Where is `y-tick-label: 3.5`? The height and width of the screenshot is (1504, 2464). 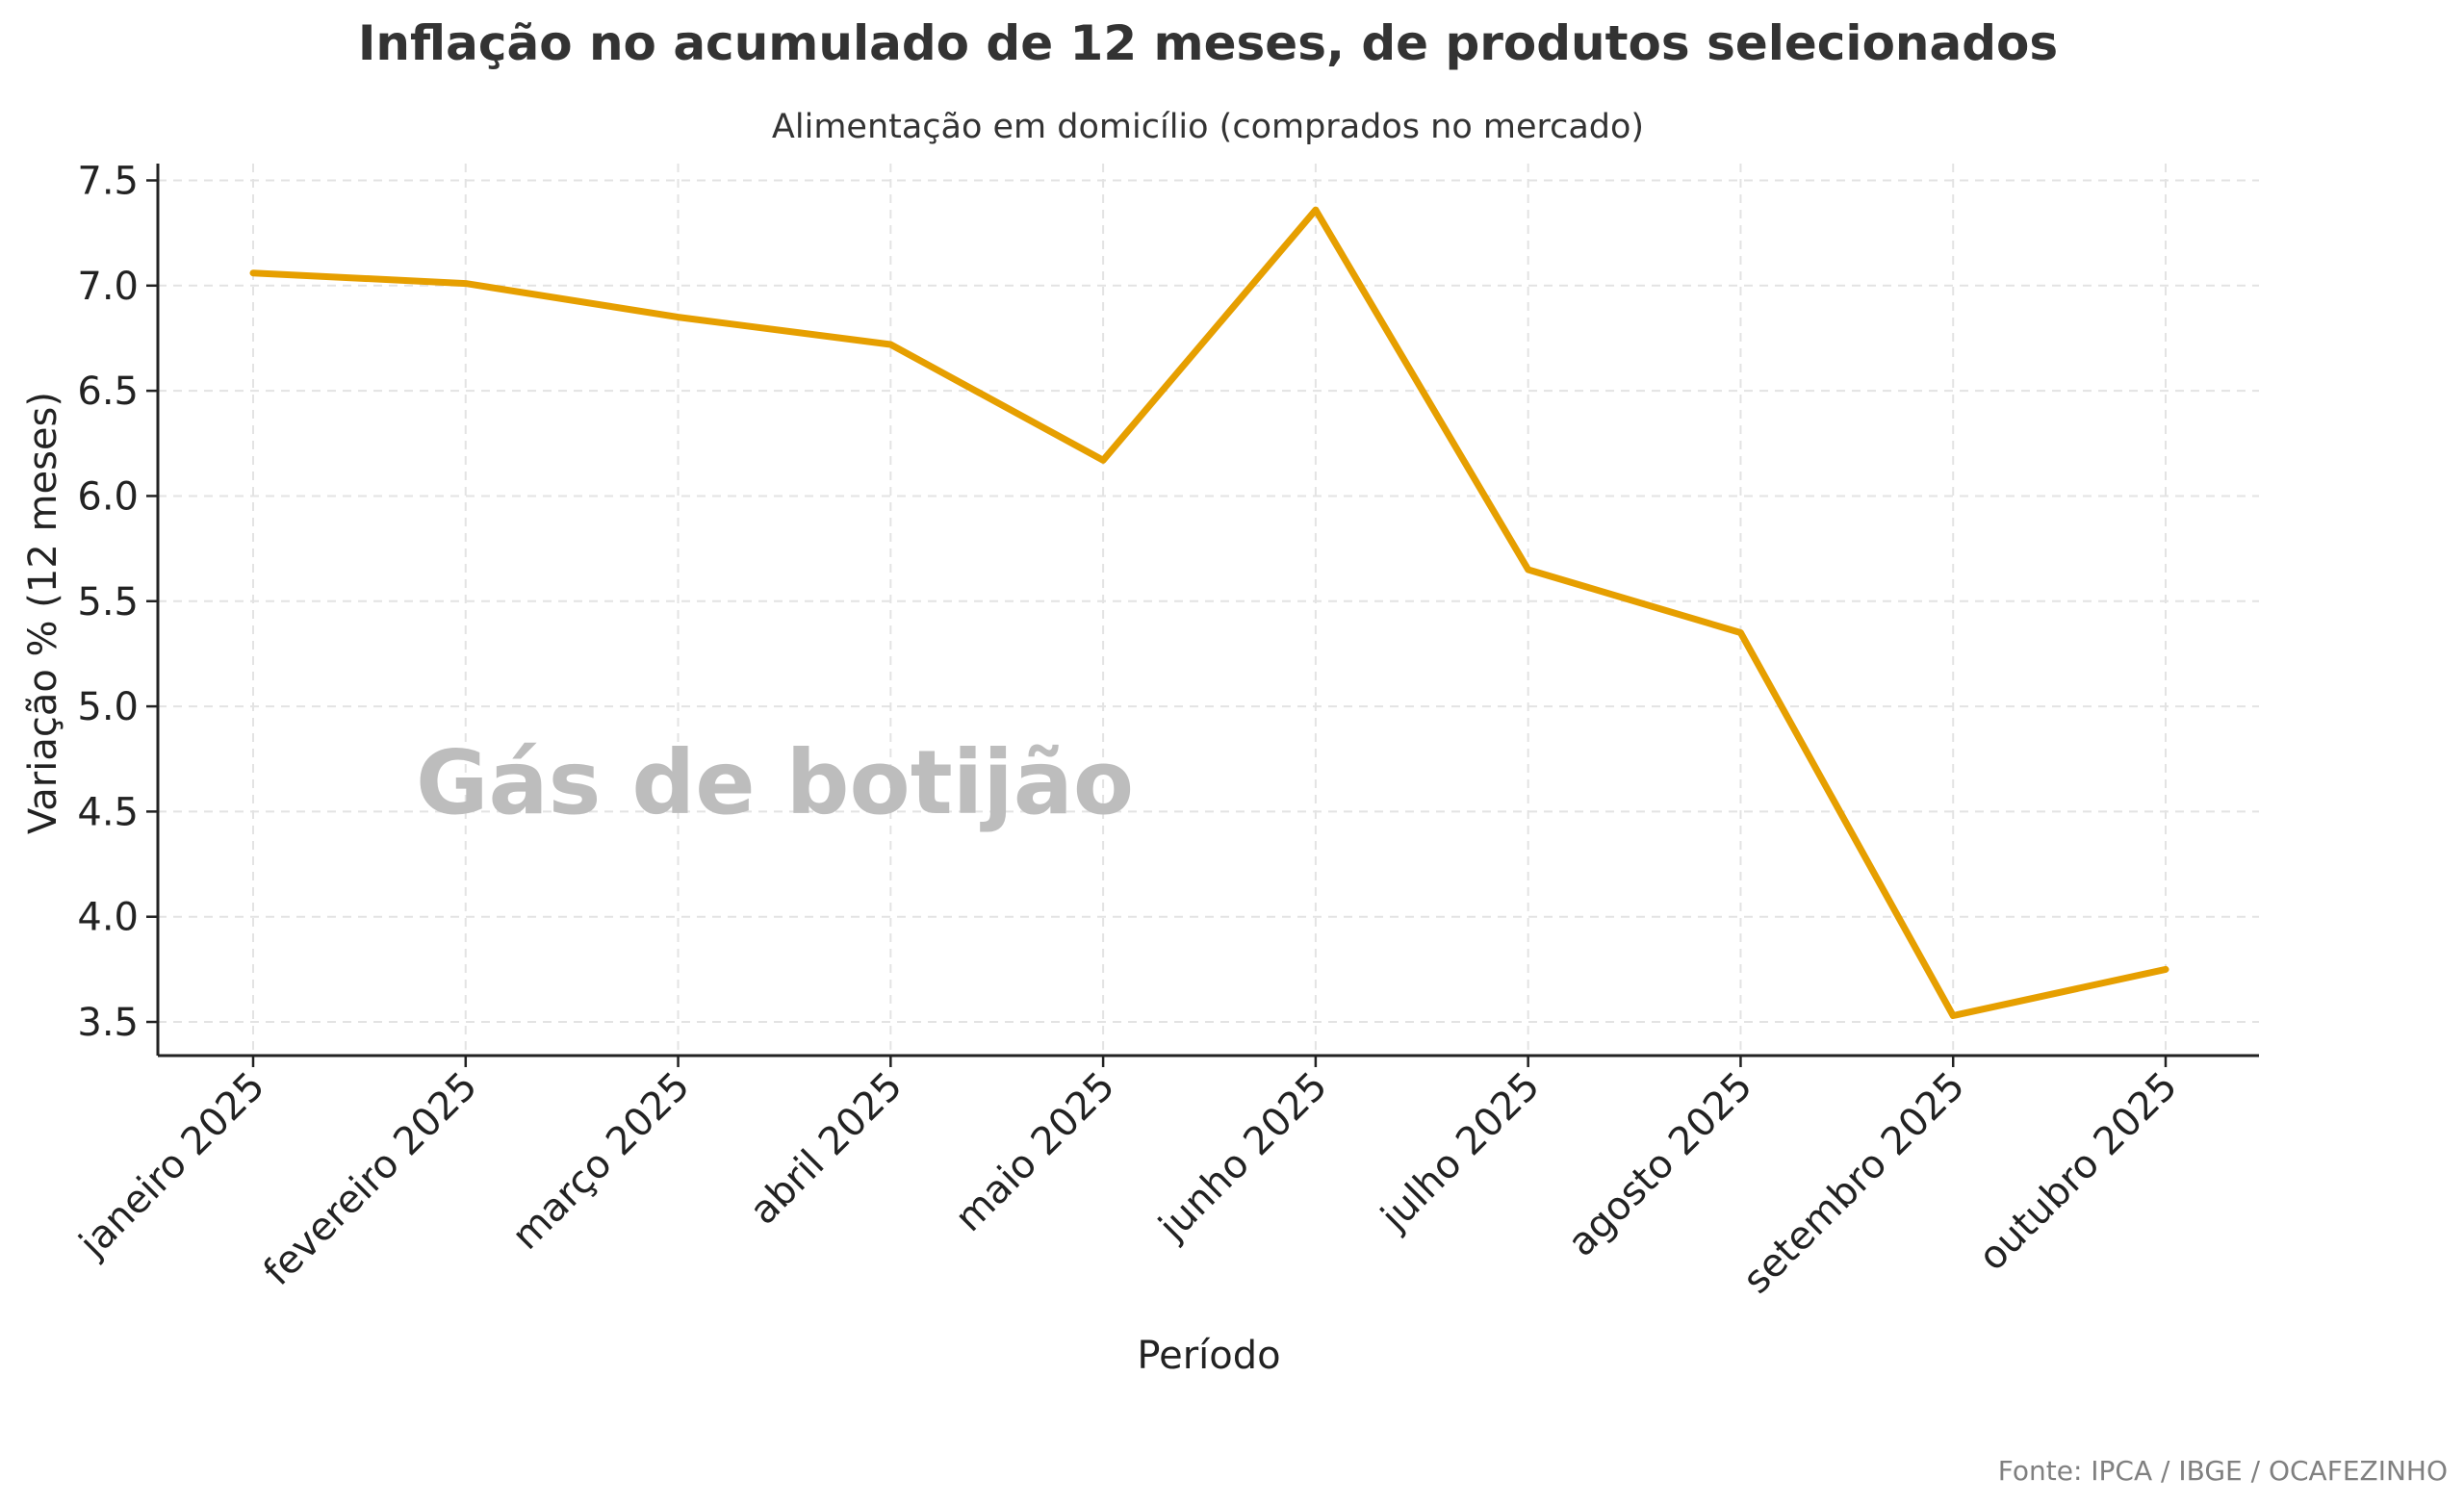
y-tick-label: 3.5 is located at coordinates (108, 1023).